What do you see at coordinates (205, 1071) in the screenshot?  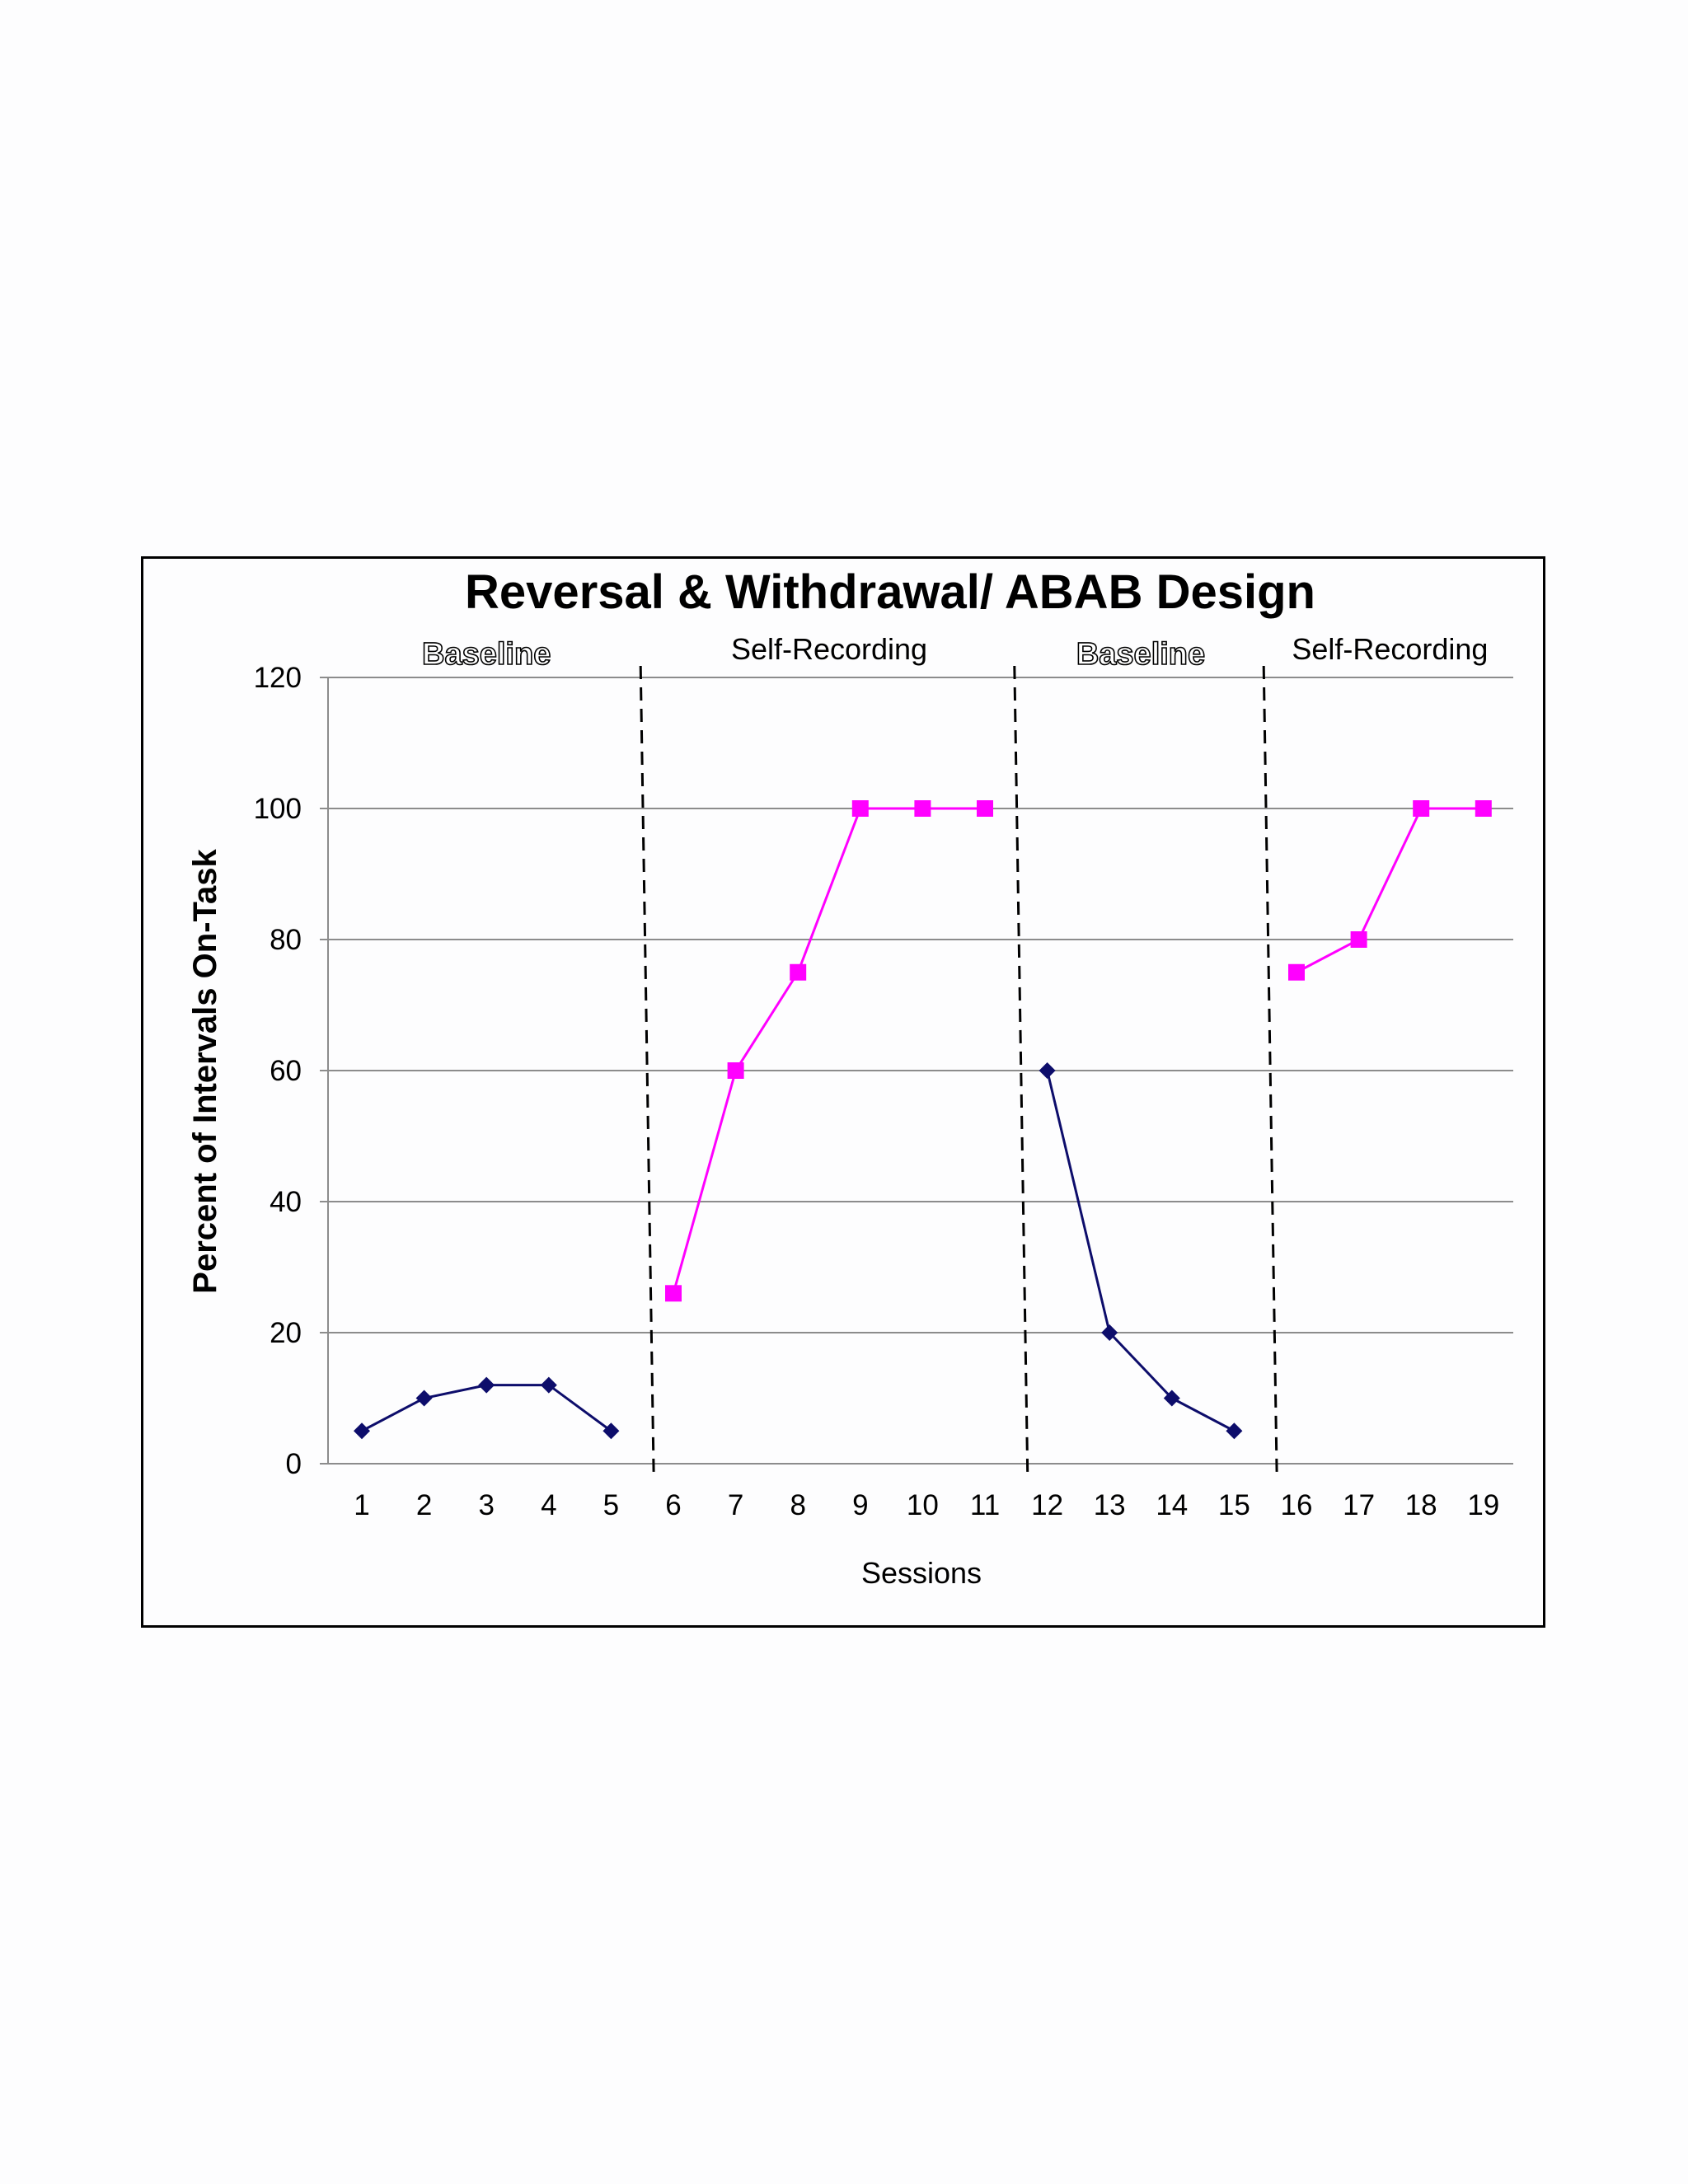 I see `y-axis-label: Percent of Intervals On-Task` at bounding box center [205, 1071].